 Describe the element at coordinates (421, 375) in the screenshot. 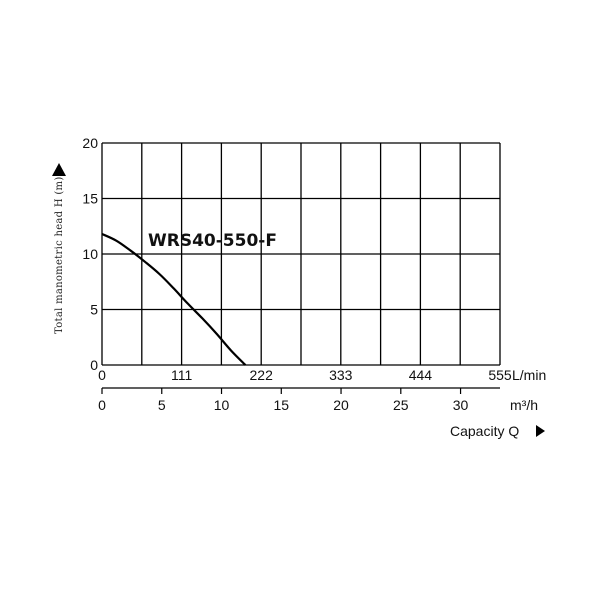

I see `x-tick-label-lmin: 444` at that location.